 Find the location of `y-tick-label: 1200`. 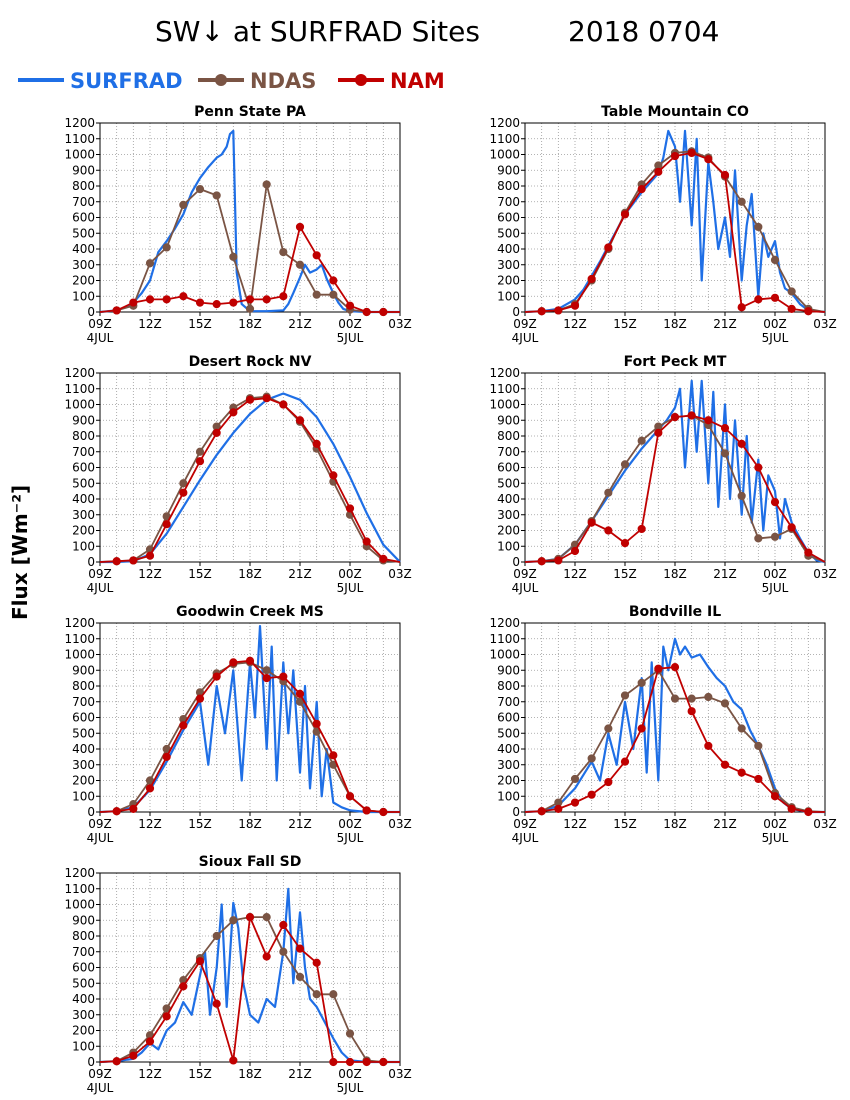

y-tick-label: 1200 is located at coordinates (79, 373).